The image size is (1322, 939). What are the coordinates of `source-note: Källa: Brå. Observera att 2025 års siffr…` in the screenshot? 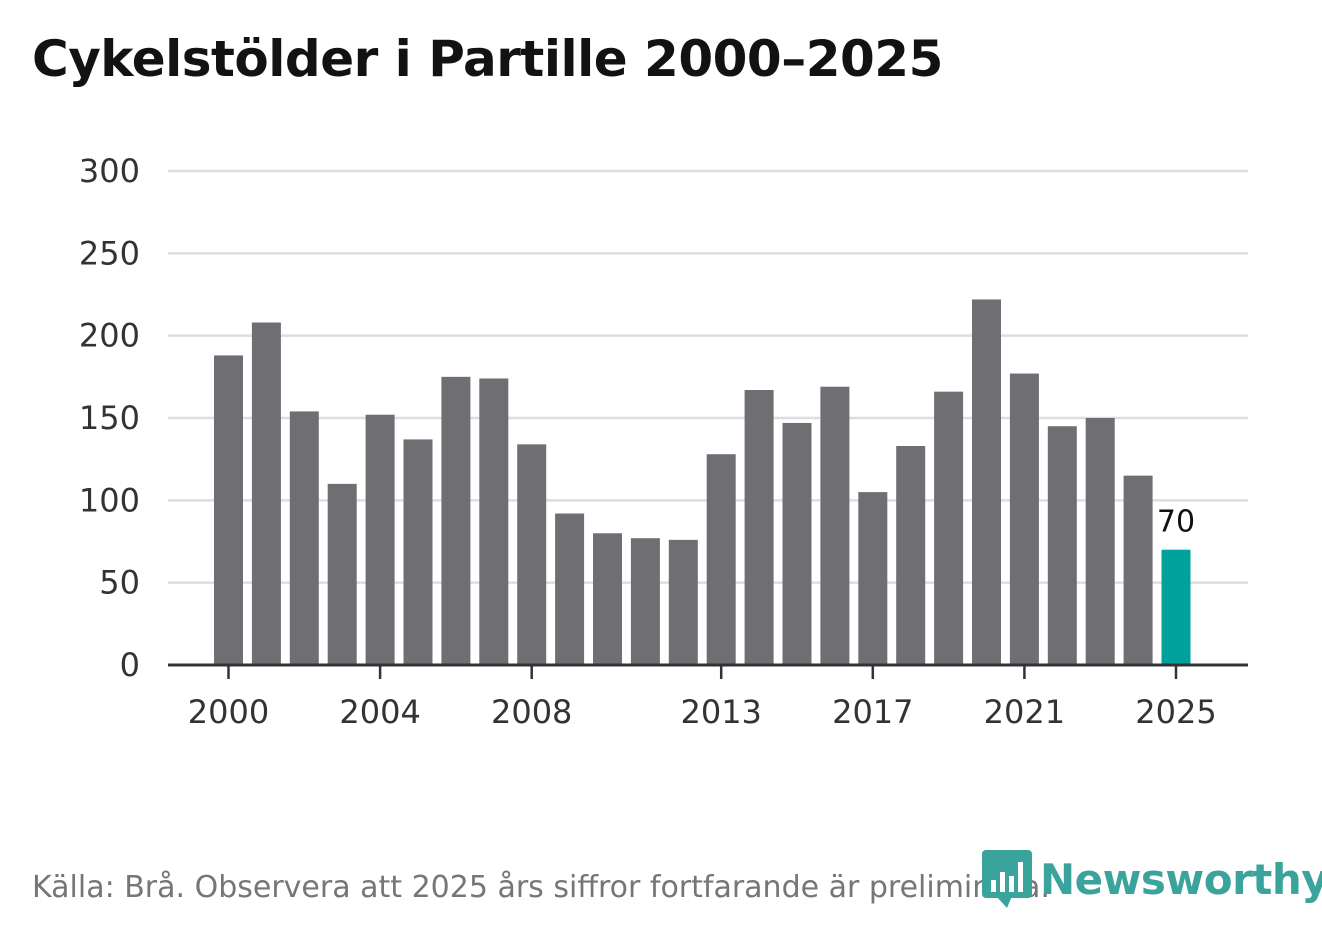 It's located at (541, 887).